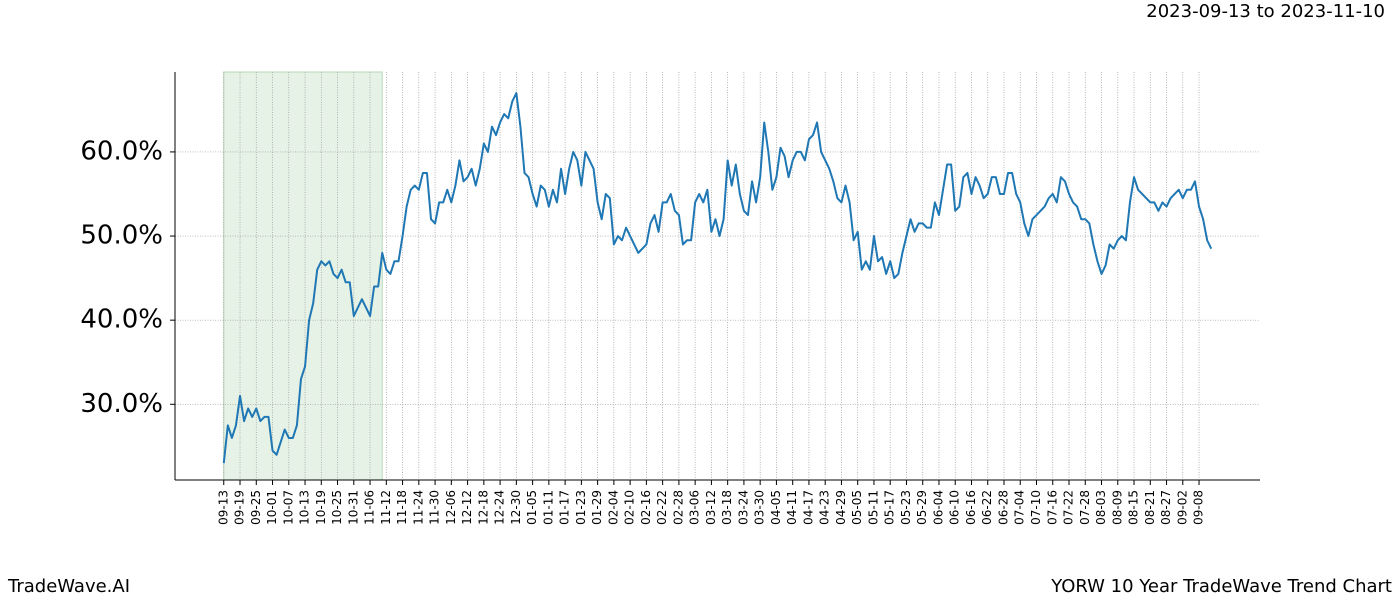 This screenshot has height=600, width=1400. What do you see at coordinates (613, 507) in the screenshot?
I see `x-tick-label: 02-04` at bounding box center [613, 507].